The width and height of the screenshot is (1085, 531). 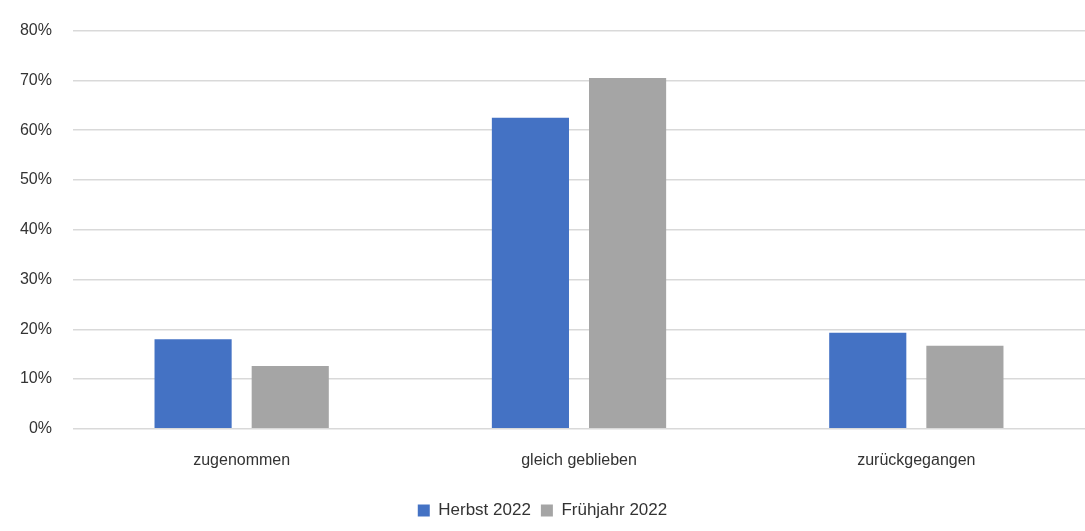 I want to click on y-tick-label: 10%, so click(x=35, y=378).